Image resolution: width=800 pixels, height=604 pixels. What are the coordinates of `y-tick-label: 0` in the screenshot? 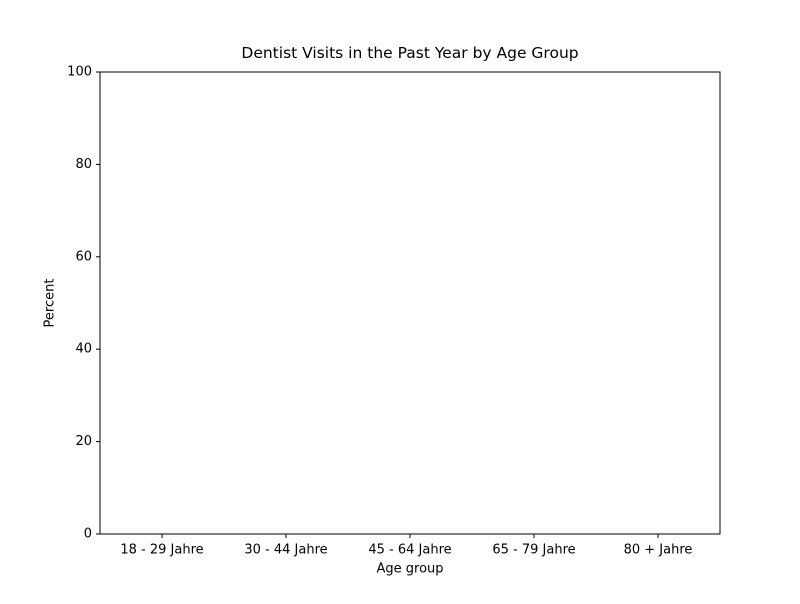 It's located at (88, 534).